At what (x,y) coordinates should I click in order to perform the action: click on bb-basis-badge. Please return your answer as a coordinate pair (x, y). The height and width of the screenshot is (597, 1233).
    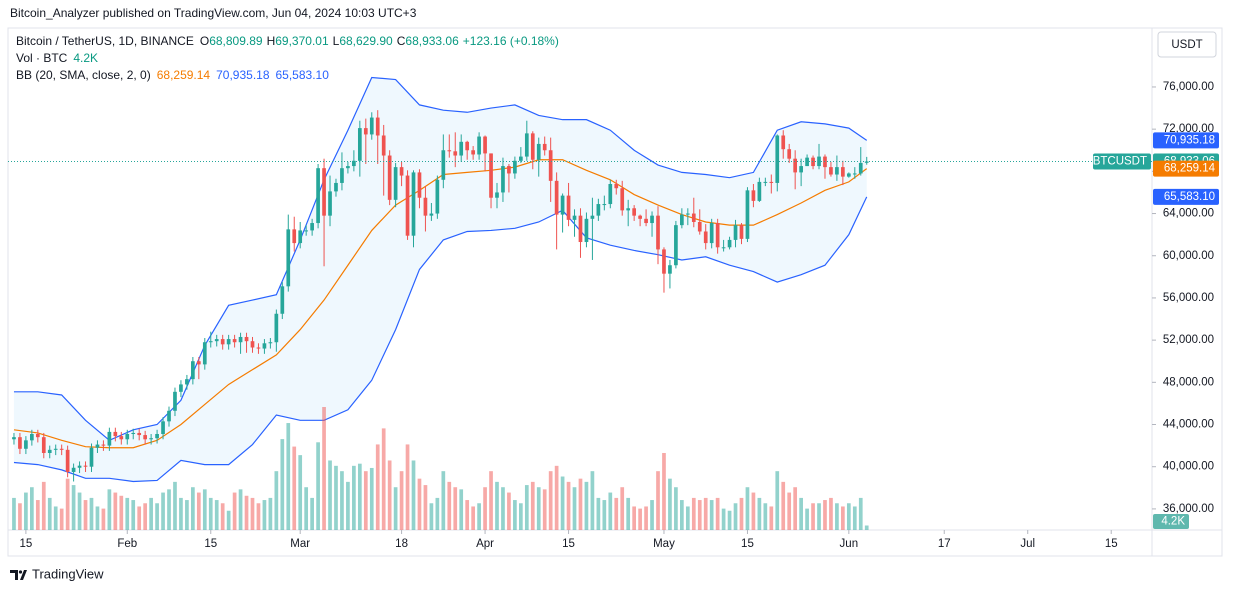
    Looking at the image, I should click on (1186, 168).